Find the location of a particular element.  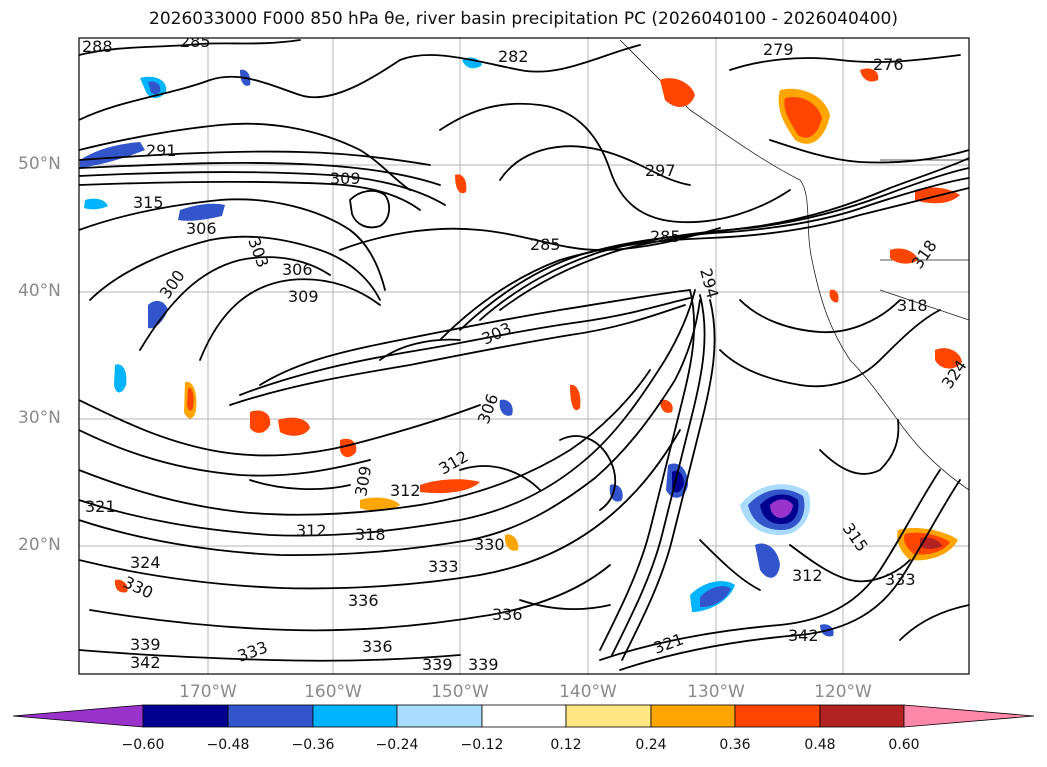

lon-label-120w: 120°W is located at coordinates (843, 692).